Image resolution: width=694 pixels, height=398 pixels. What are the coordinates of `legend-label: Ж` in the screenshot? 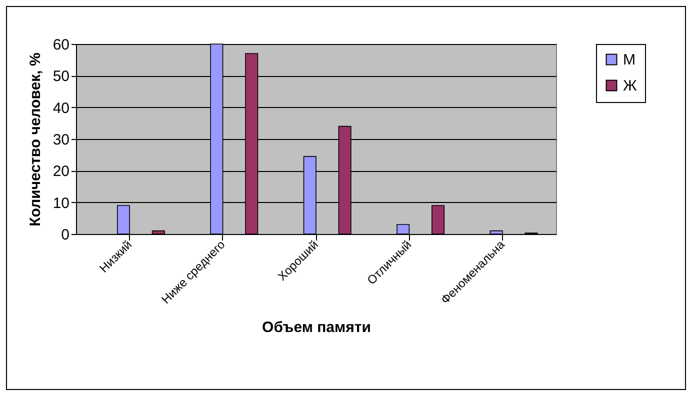 It's located at (630, 86).